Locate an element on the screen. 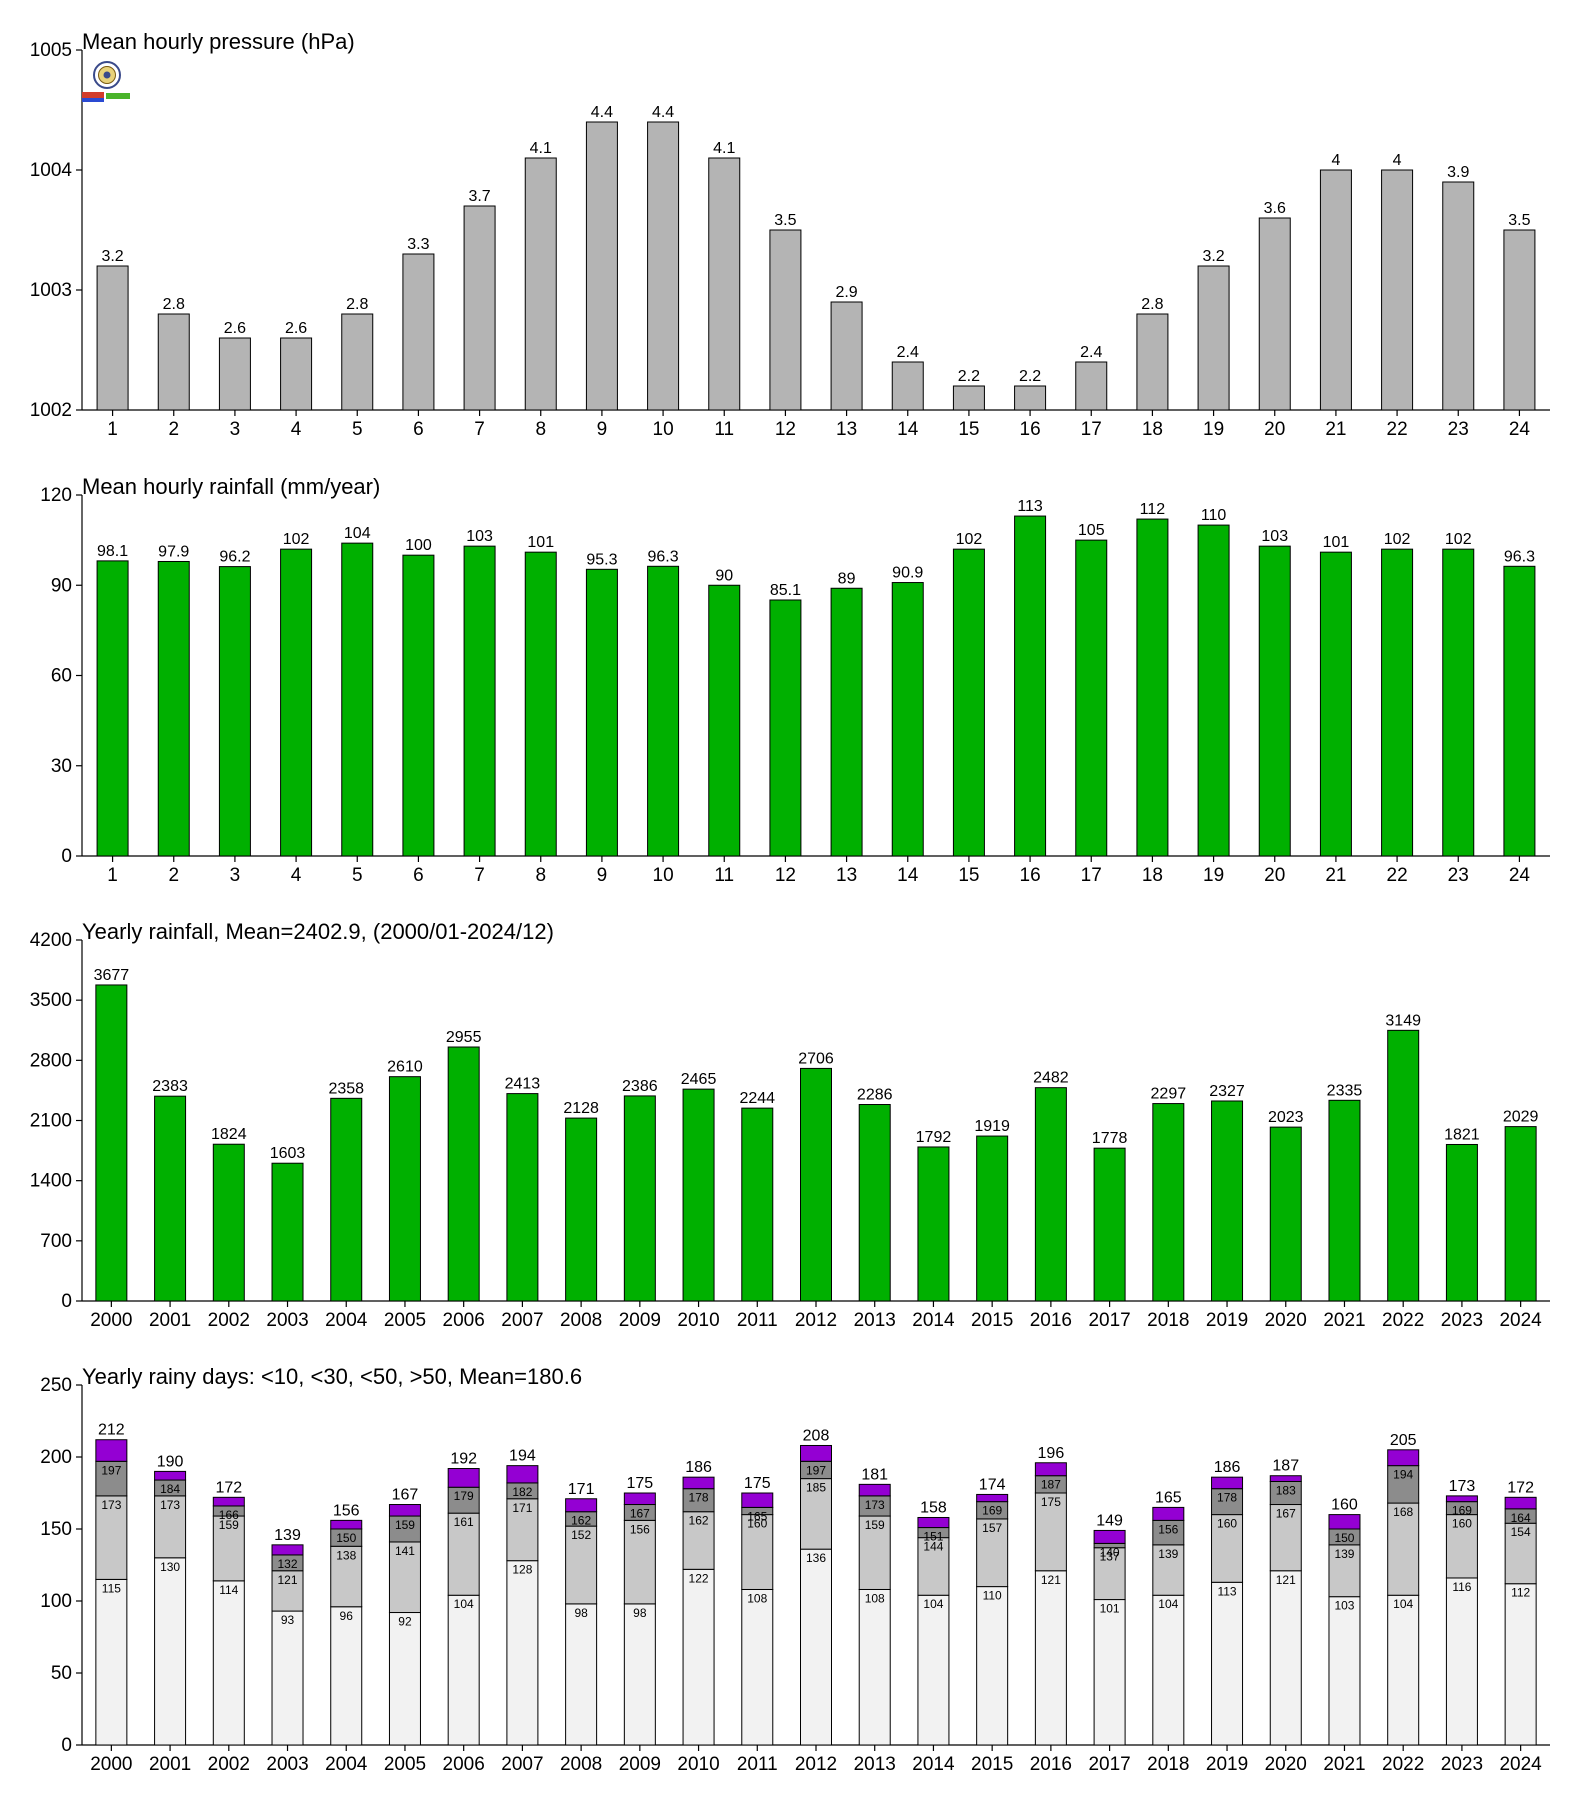  segment-label: 184 is located at coordinates (170, 1489).